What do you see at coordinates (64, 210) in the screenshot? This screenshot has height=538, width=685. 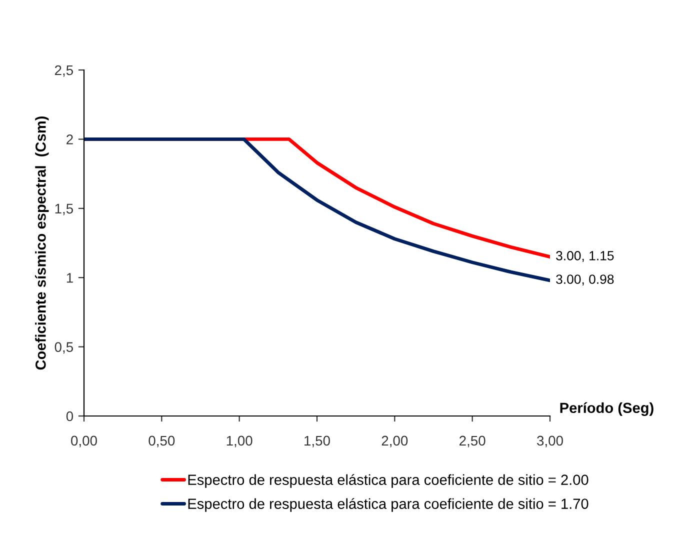 I see `y-tick-label: 1,5` at bounding box center [64, 210].